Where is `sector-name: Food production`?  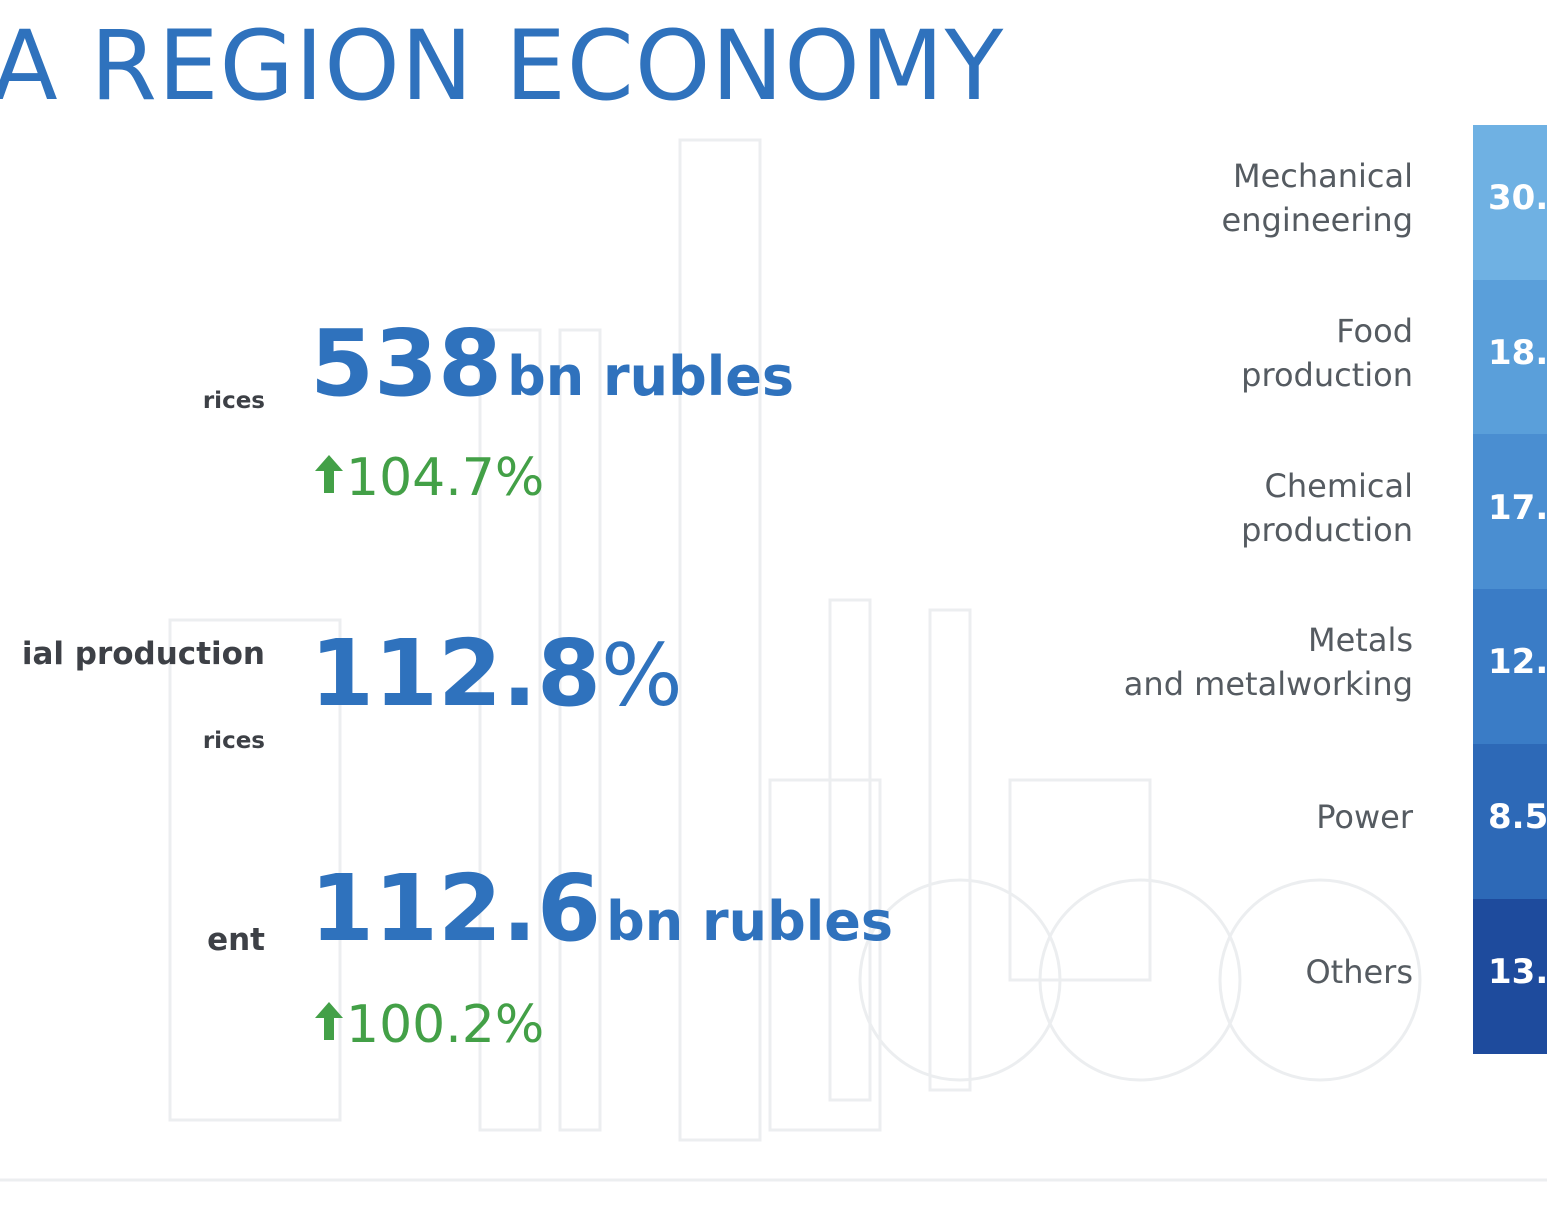
sector-name: Food production is located at coordinates (1327, 353).